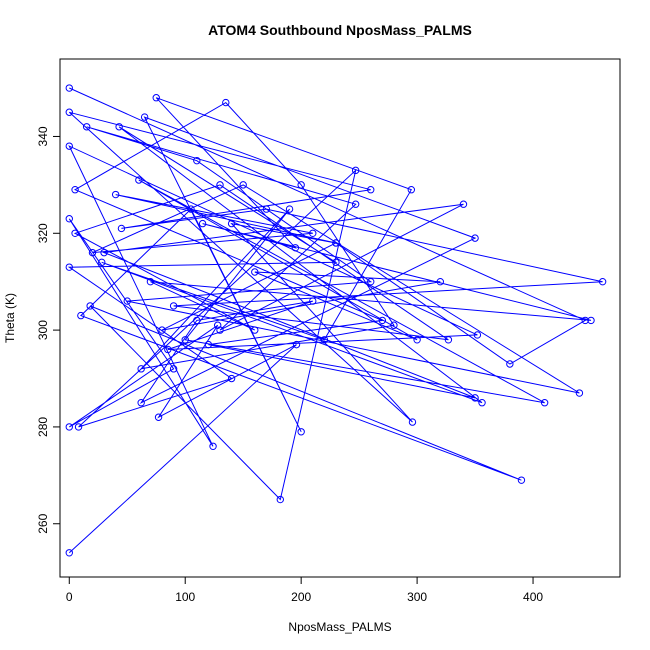 The height and width of the screenshot is (650, 650). I want to click on x-axis-label: NposMass_PALMS, so click(339, 627).